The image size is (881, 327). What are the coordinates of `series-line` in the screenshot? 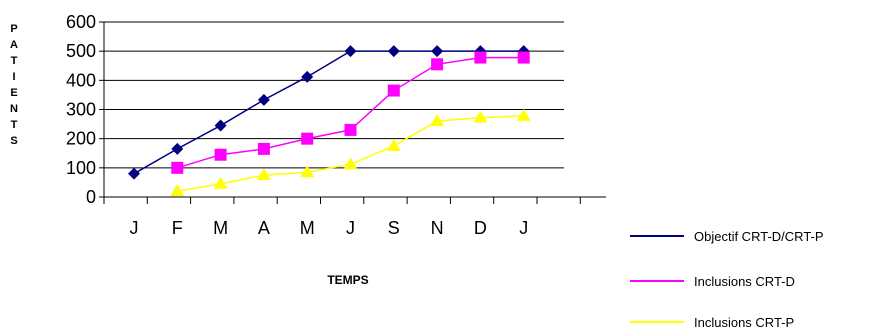 It's located at (350, 112).